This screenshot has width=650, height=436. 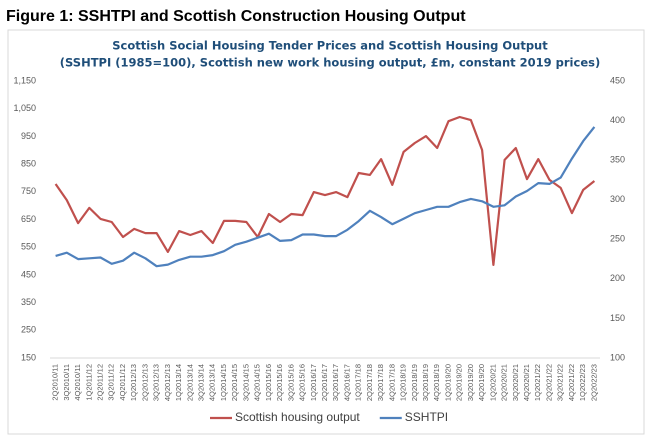 I want to click on x-tick-label: 3Q2011/12, so click(x=111, y=382).